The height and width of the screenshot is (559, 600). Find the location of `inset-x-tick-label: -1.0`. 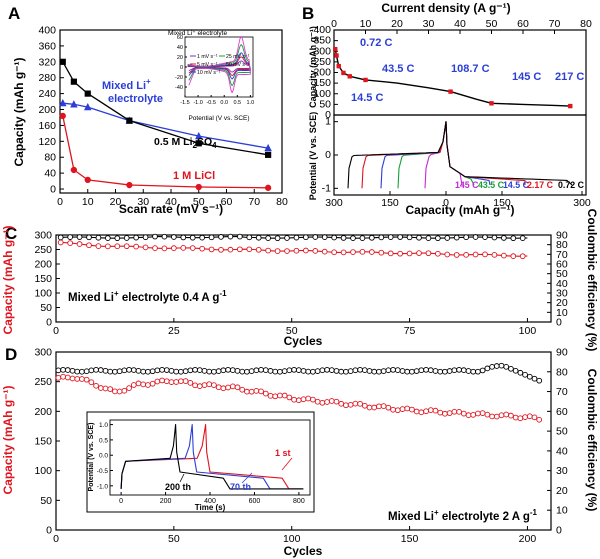

inset-x-tick-label: -1.0 is located at coordinates (197, 103).